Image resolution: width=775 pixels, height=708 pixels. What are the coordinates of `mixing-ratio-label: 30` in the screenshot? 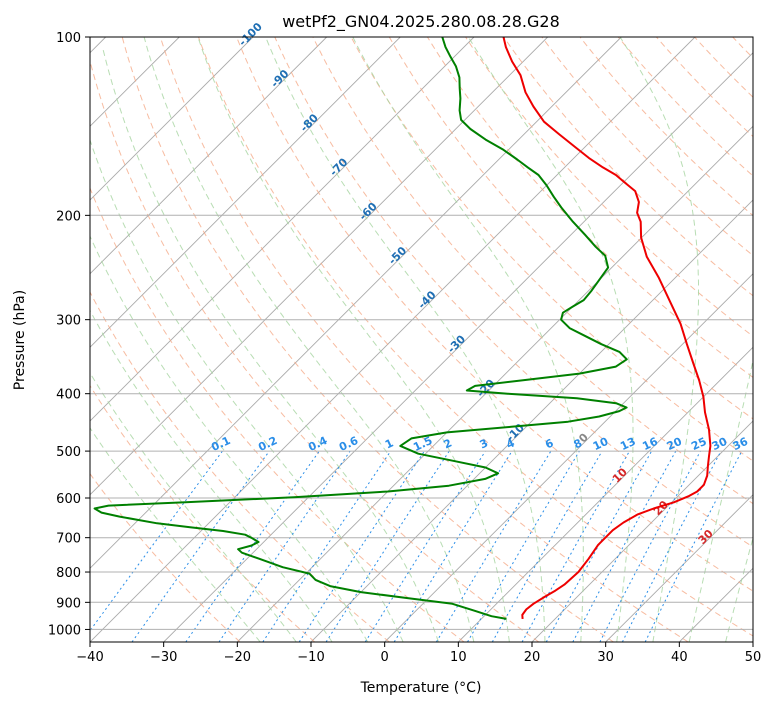 It's located at (720, 444).